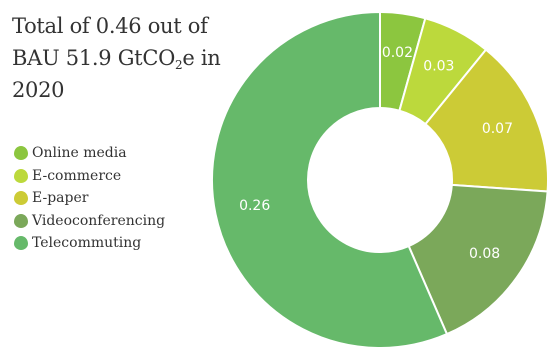  Describe the element at coordinates (60, 198) in the screenshot. I see `legend-label: E-paper` at that location.